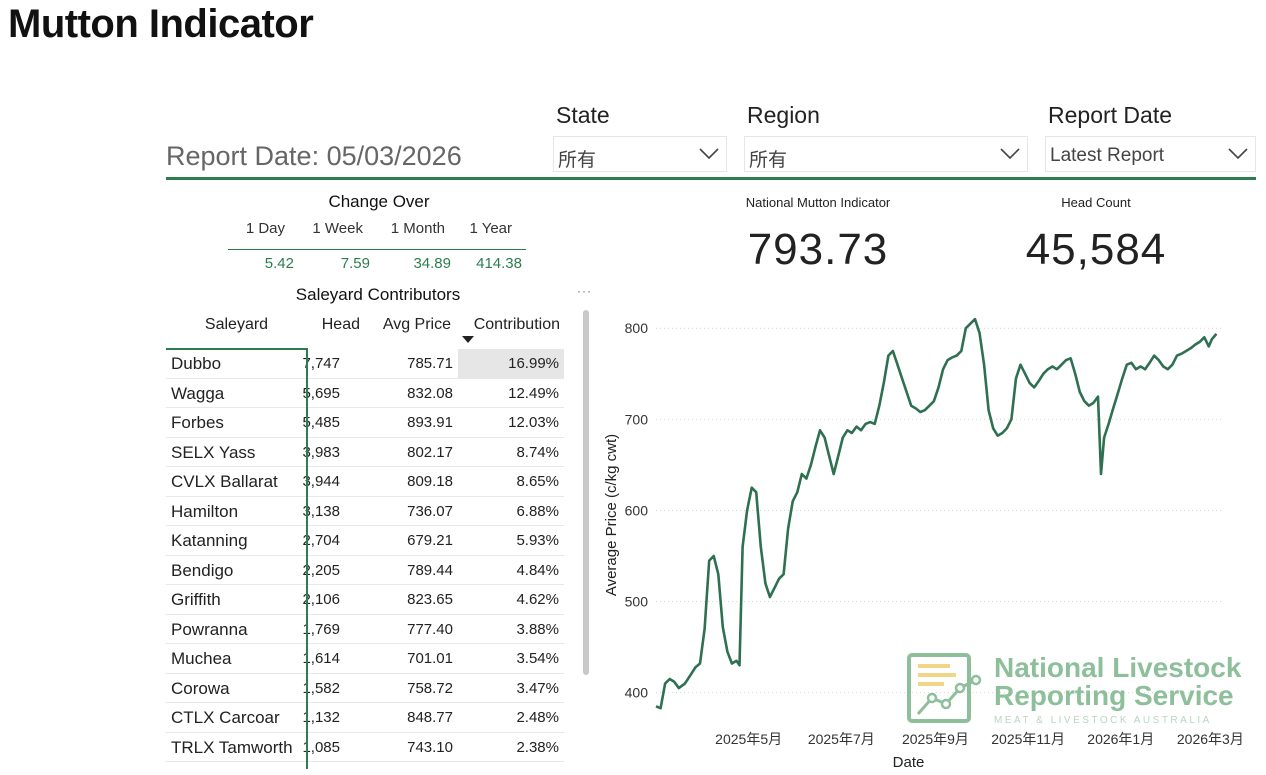 The height and width of the screenshot is (775, 1266). What do you see at coordinates (321, 393) in the screenshot?
I see `head-cell: 5,695` at bounding box center [321, 393].